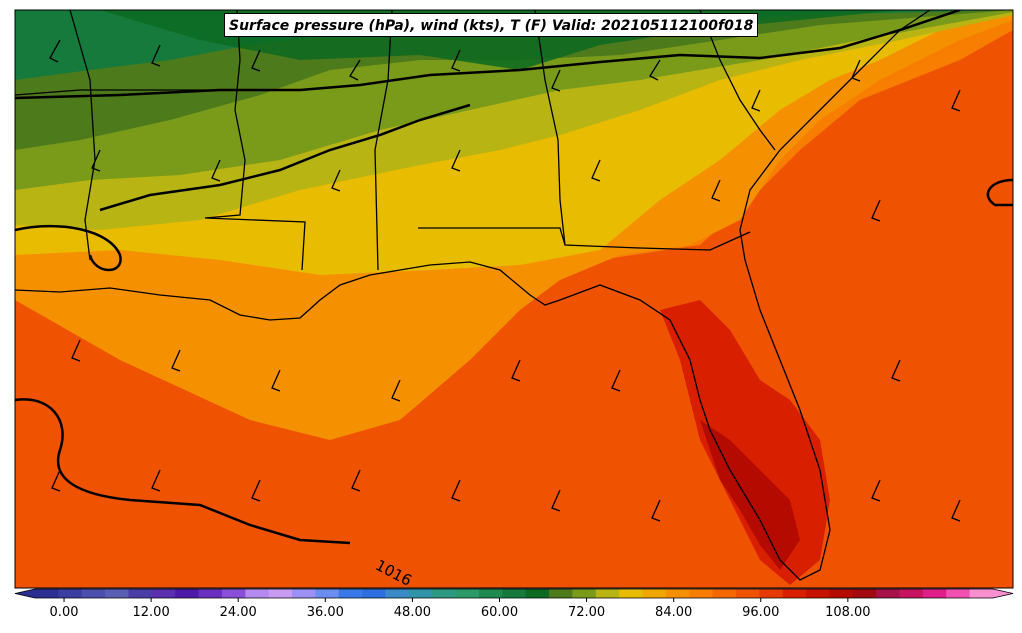 This screenshot has height=633, width=1022. Describe the element at coordinates (848, 612) in the screenshot. I see `colorbar-tick-label: 108.00` at that location.